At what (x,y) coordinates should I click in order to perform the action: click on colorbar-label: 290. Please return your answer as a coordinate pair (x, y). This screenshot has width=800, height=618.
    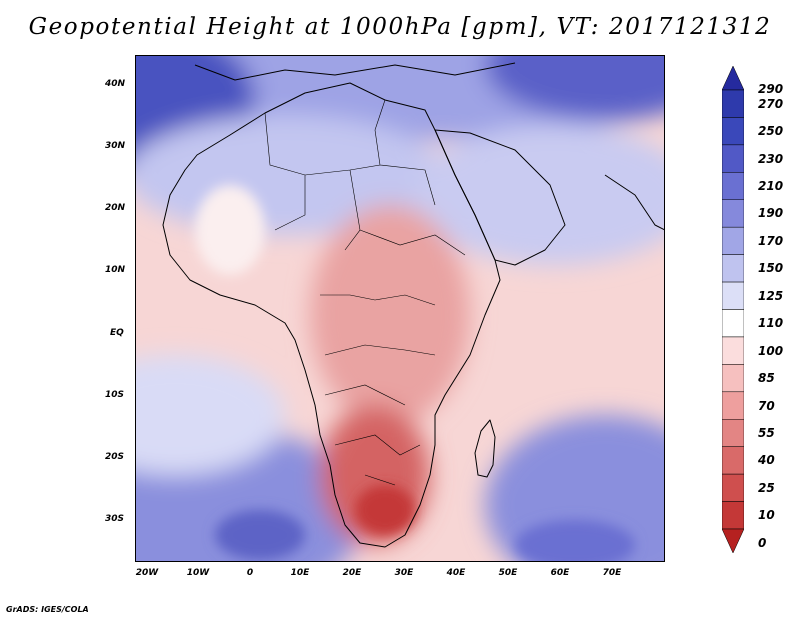
    Looking at the image, I should click on (771, 89).